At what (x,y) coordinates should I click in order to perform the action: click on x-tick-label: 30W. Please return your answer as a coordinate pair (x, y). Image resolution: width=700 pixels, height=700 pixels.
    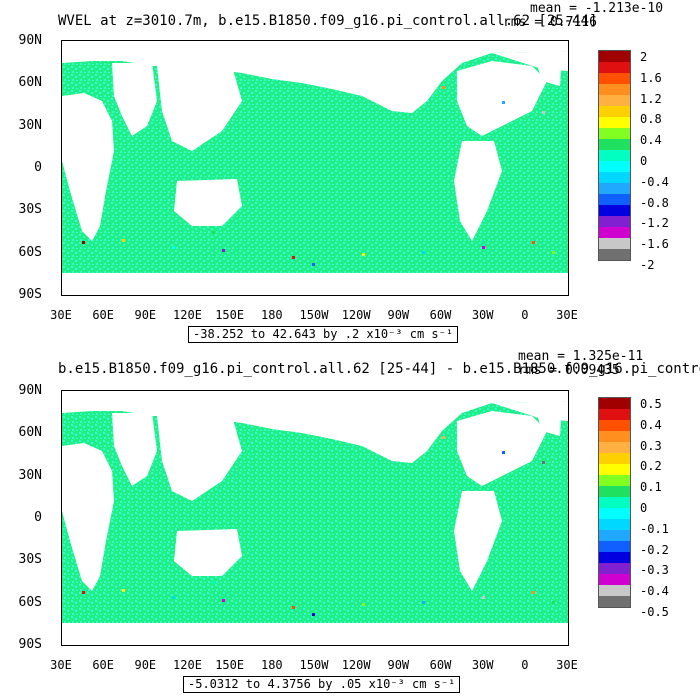
    Looking at the image, I should click on (482, 665).